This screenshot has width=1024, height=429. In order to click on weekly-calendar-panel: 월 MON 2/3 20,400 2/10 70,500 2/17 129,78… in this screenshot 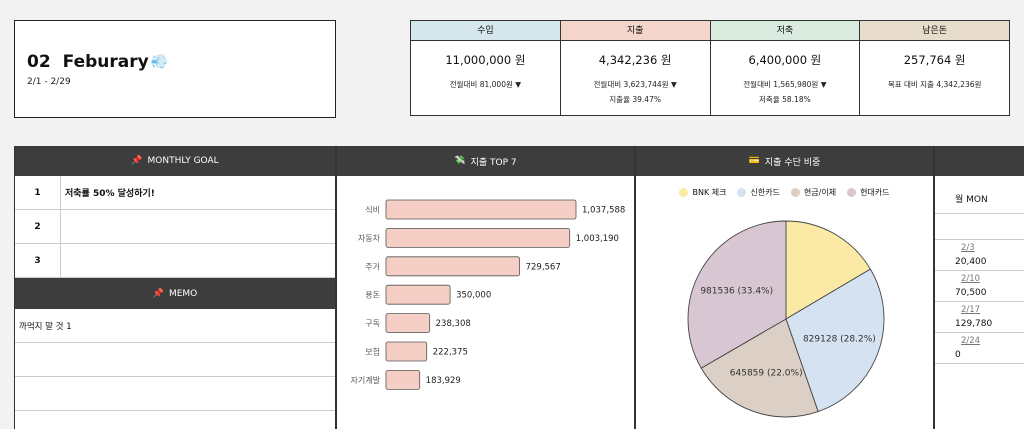, I will do `click(979, 287)`.